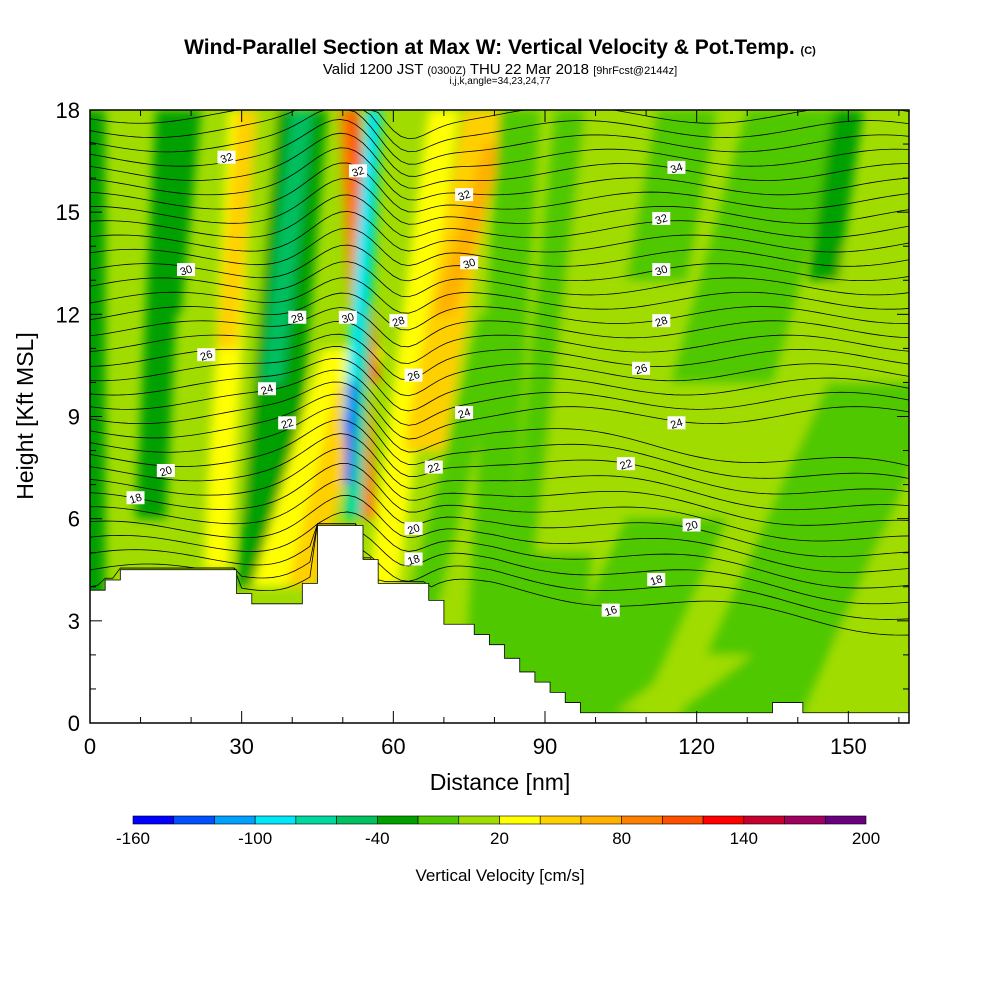 The image size is (1000, 1000). What do you see at coordinates (499, 875) in the screenshot?
I see `colorbar-label: Vertical Velocity [cm/s]` at bounding box center [499, 875].